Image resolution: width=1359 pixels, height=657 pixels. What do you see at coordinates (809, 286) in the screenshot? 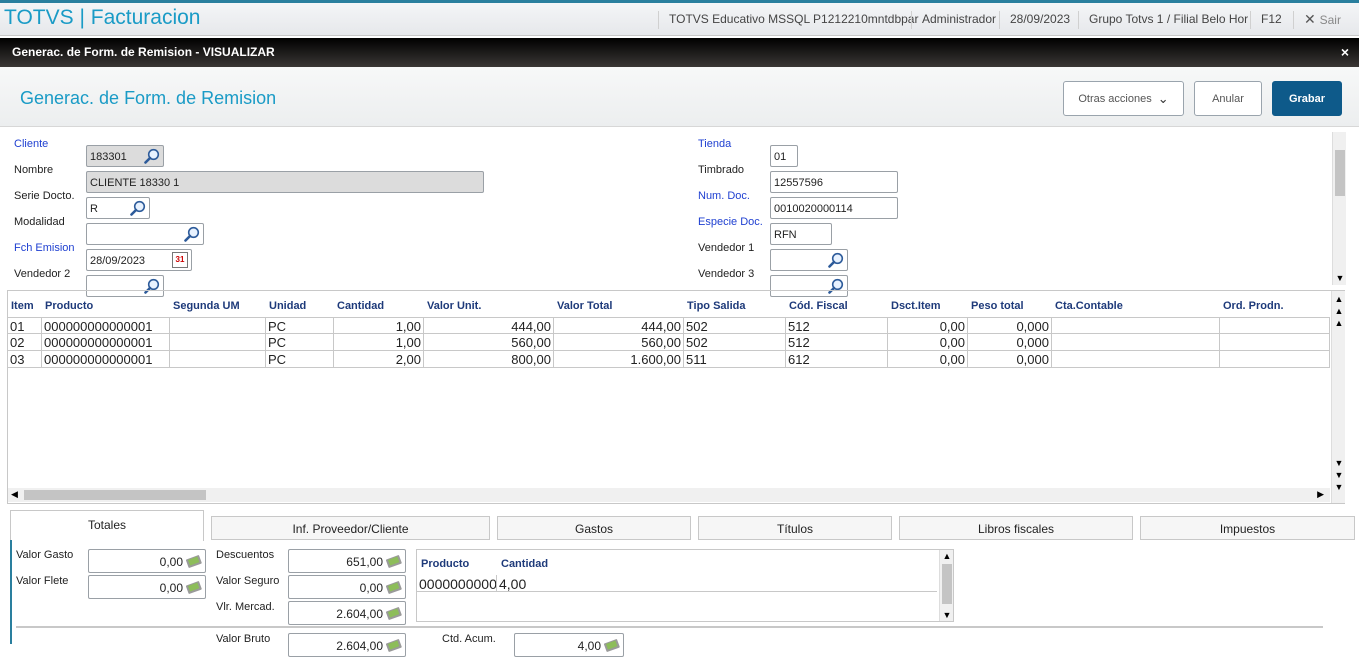
I see `vendedor-3-field` at bounding box center [809, 286].